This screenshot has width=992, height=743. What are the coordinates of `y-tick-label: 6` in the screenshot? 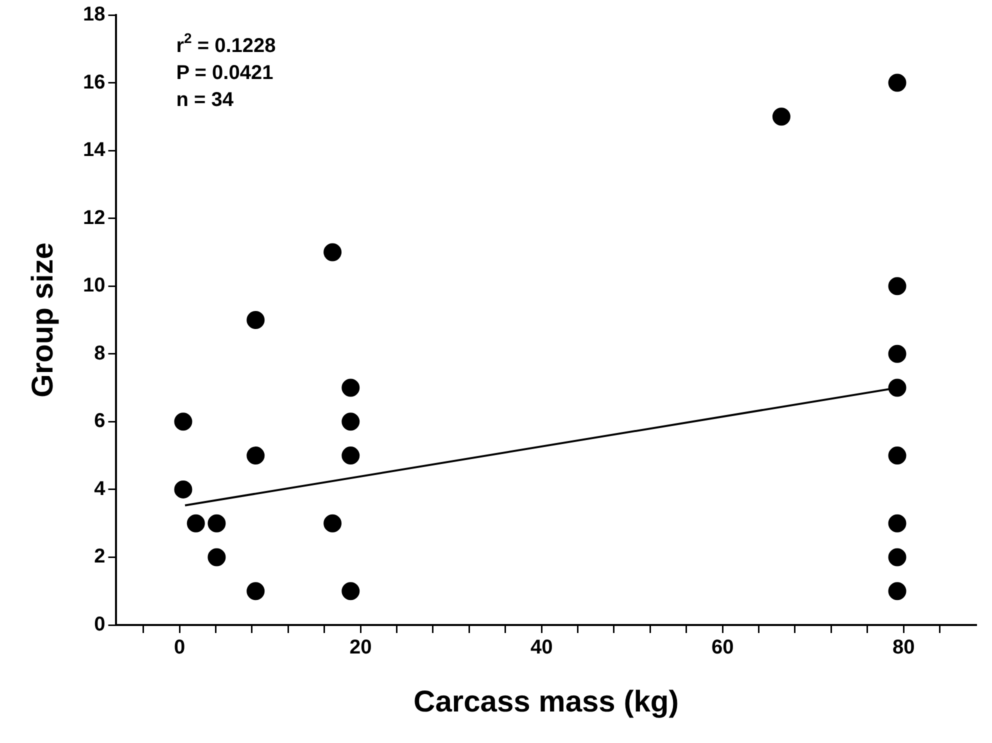 It's located at (100, 421).